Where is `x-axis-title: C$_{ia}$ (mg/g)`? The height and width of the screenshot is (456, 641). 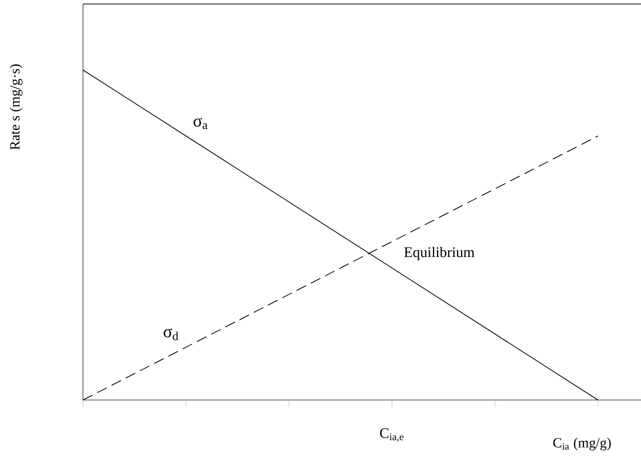
x-axis-title: C$_{ia}$ (mg/g) is located at coordinates (582, 444).